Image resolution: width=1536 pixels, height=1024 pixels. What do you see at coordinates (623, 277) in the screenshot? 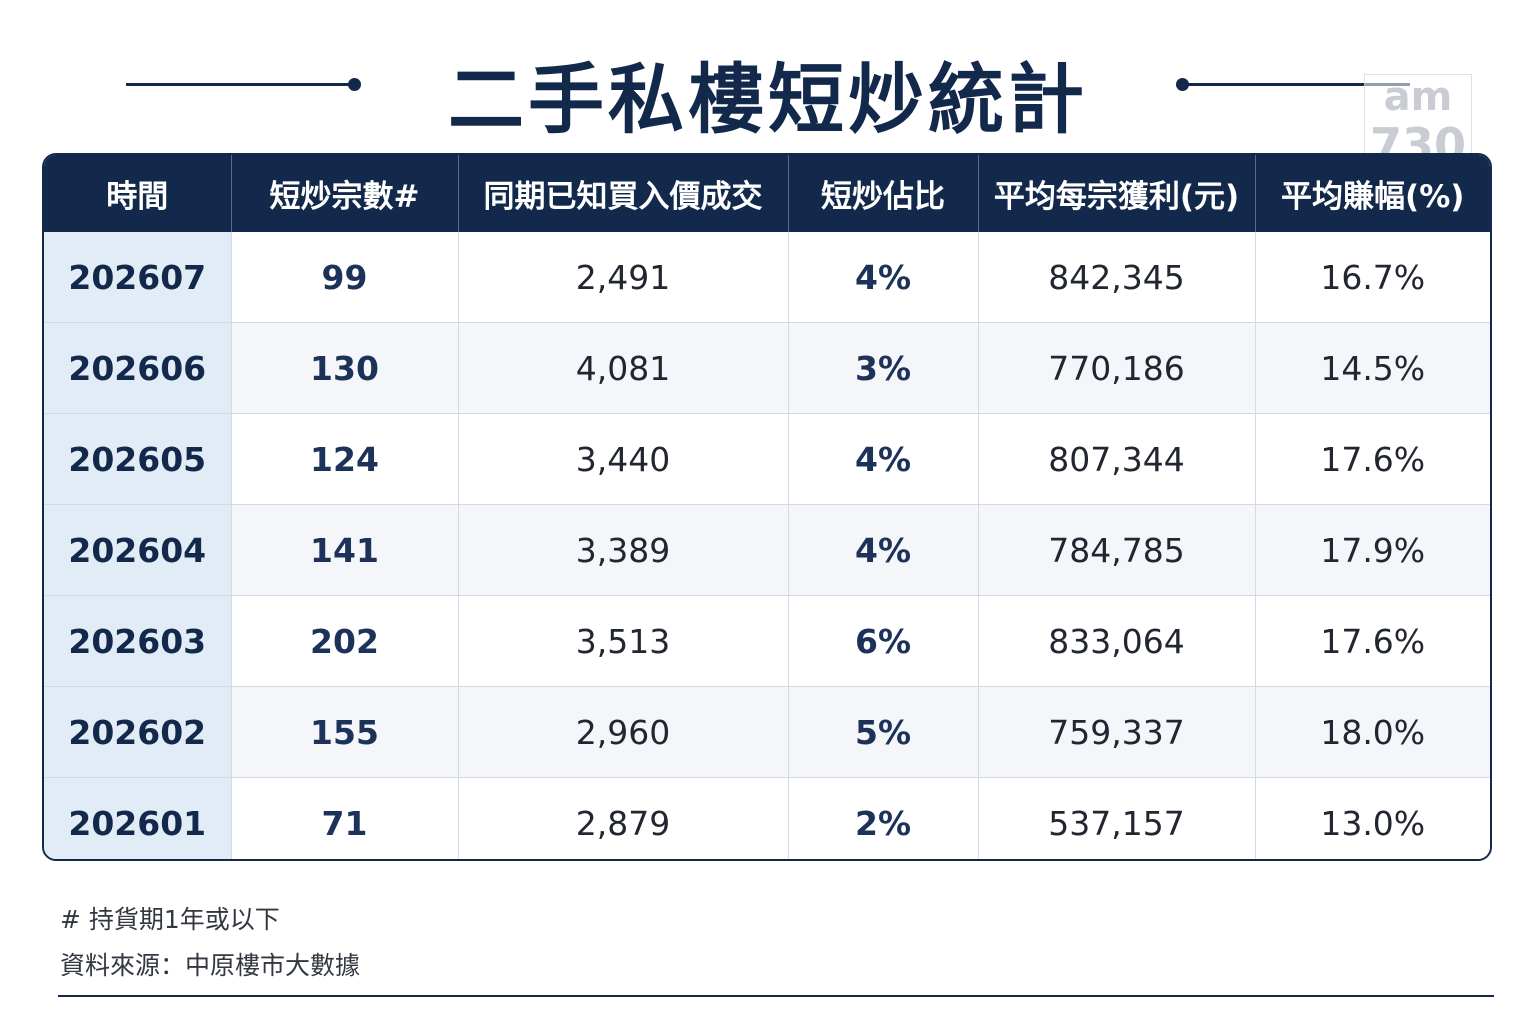
I see `table-cell-r0-c2: 2,491` at bounding box center [623, 277].